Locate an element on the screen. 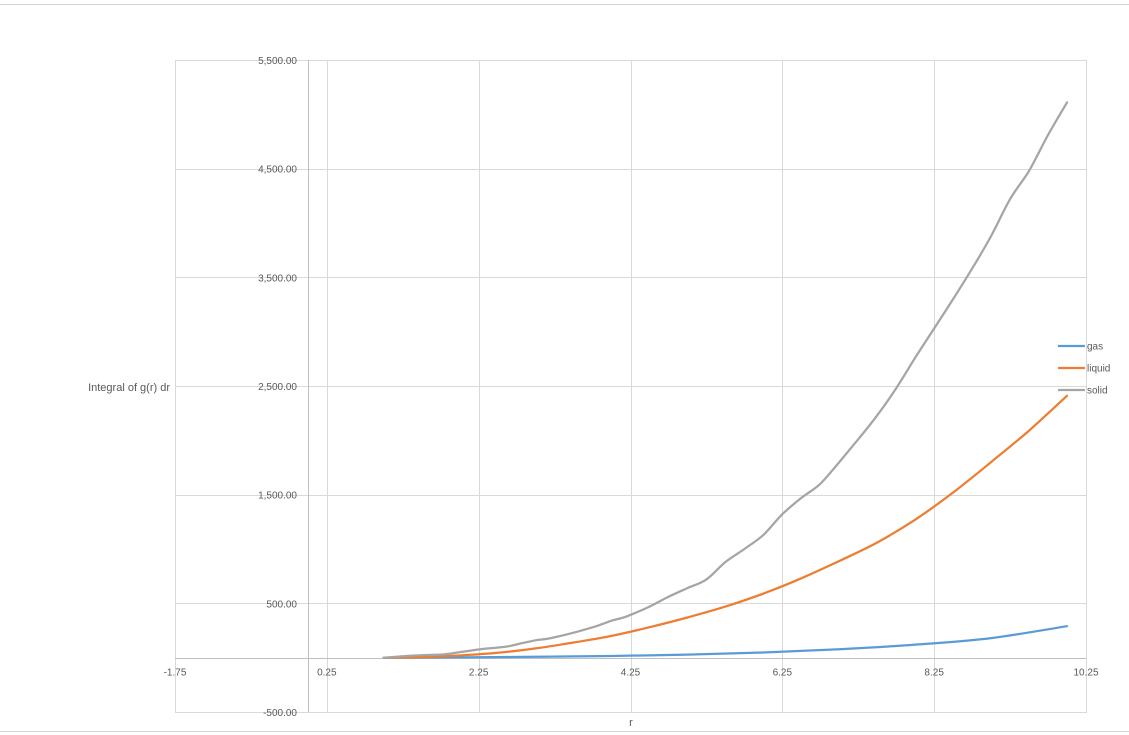  legend-item-solid: solid is located at coordinates (1083, 391).